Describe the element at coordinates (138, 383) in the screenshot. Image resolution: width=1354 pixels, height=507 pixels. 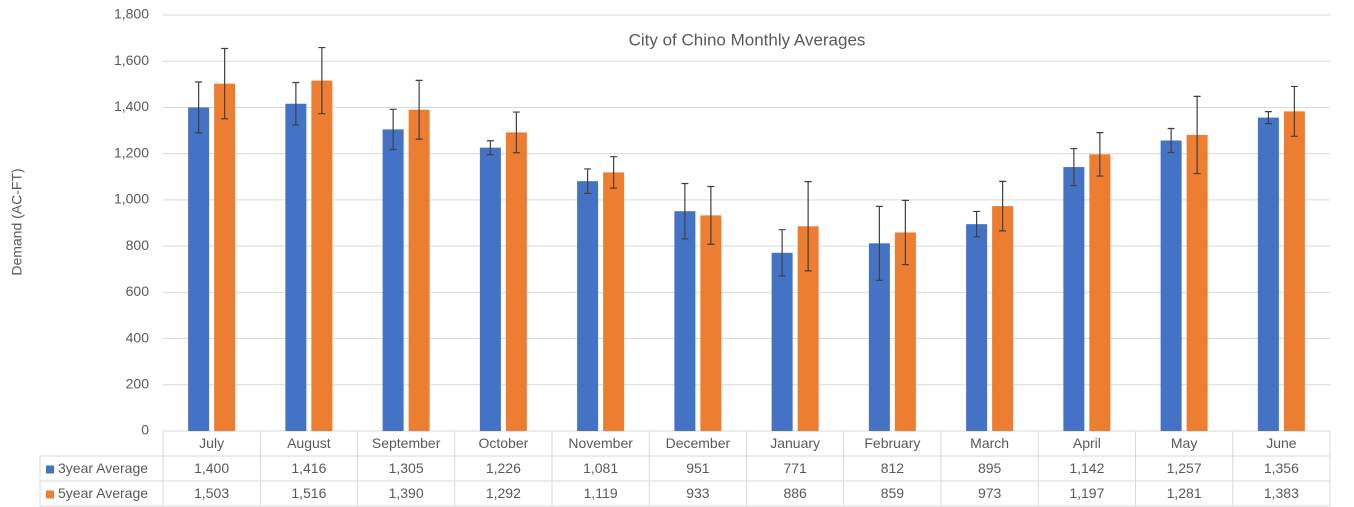
I see `y-tick-label: 200` at that location.